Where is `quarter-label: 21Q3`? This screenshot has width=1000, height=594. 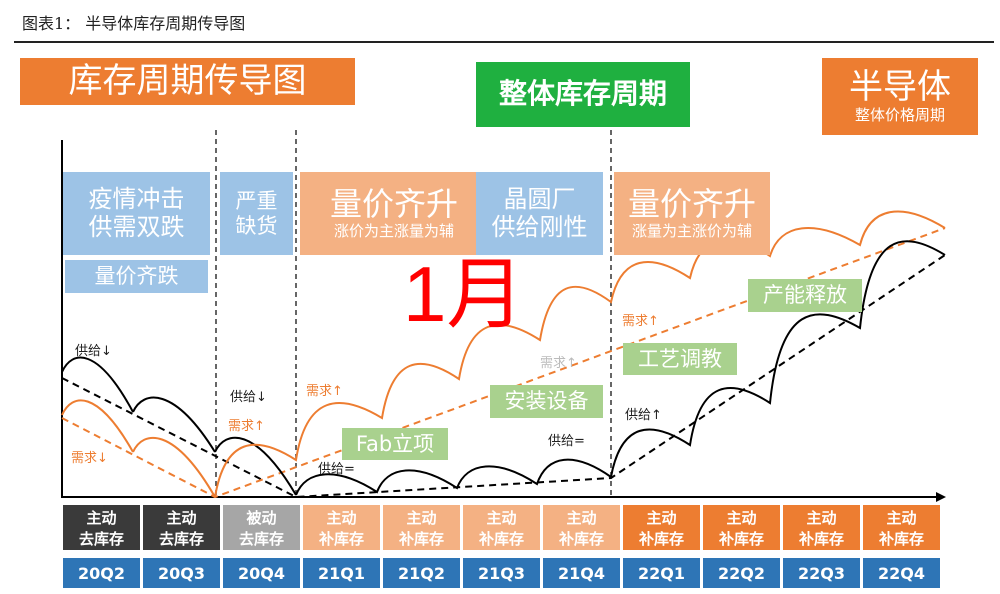
quarter-label: 21Q3 is located at coordinates (501, 573).